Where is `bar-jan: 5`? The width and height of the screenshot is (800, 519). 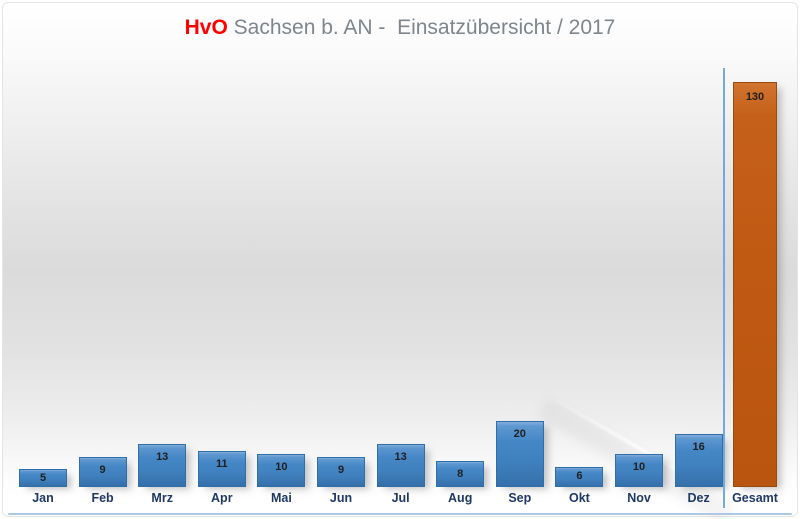
bar-jan: 5 is located at coordinates (43, 478).